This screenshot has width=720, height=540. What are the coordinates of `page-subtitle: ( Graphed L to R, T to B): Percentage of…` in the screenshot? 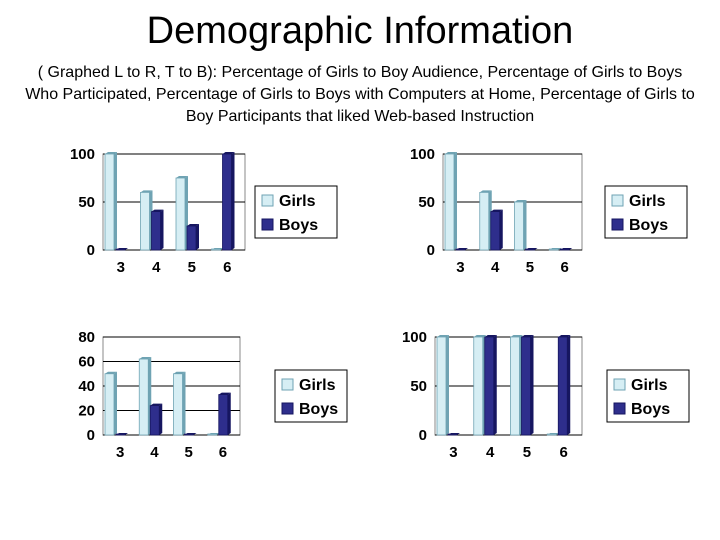 It's located at (360, 94).